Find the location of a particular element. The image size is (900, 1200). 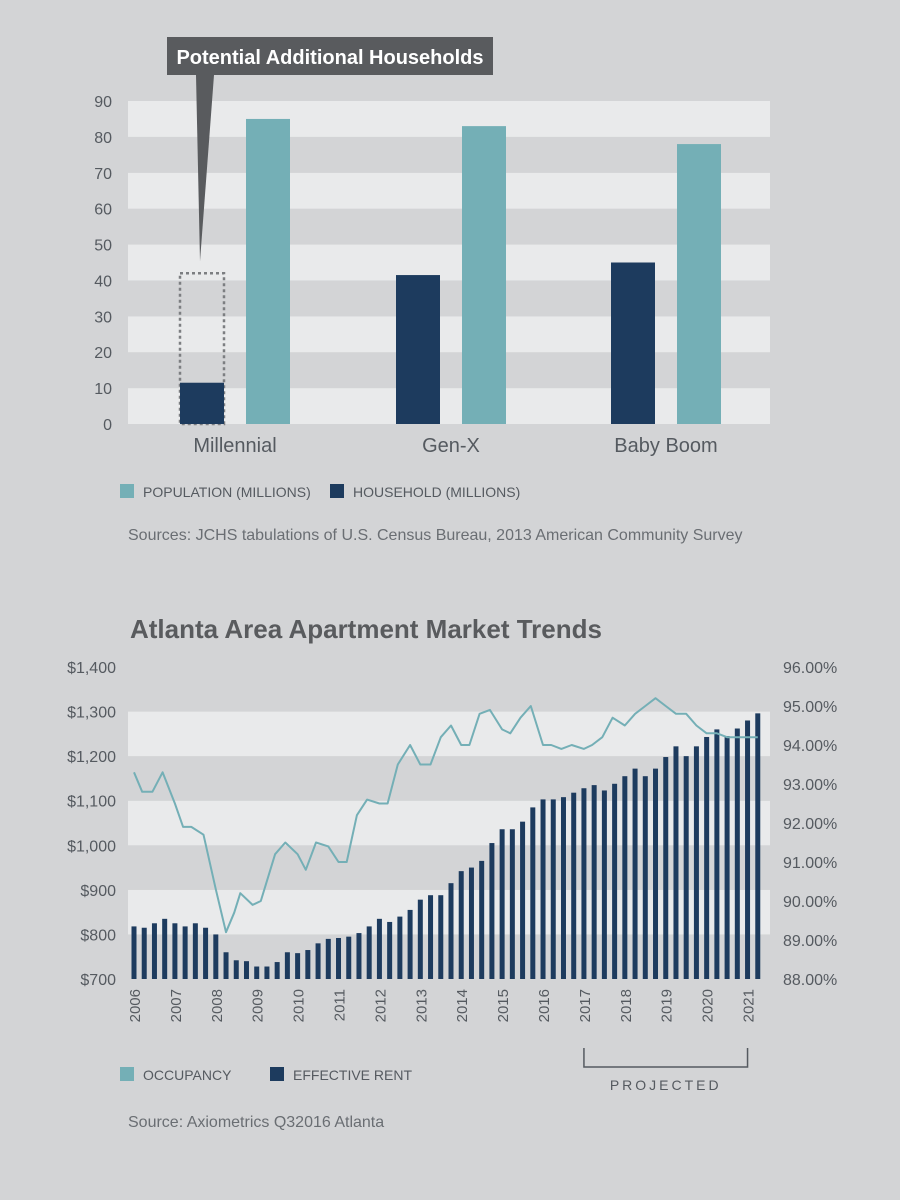

bar-household is located at coordinates (633, 343).